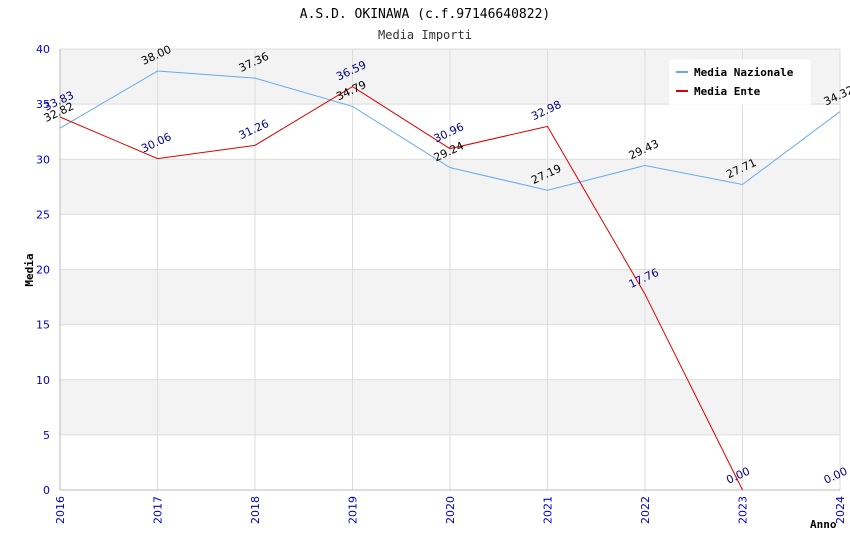 The image size is (850, 555). Describe the element at coordinates (158, 510) in the screenshot. I see `x-tick-label: 2017` at that location.